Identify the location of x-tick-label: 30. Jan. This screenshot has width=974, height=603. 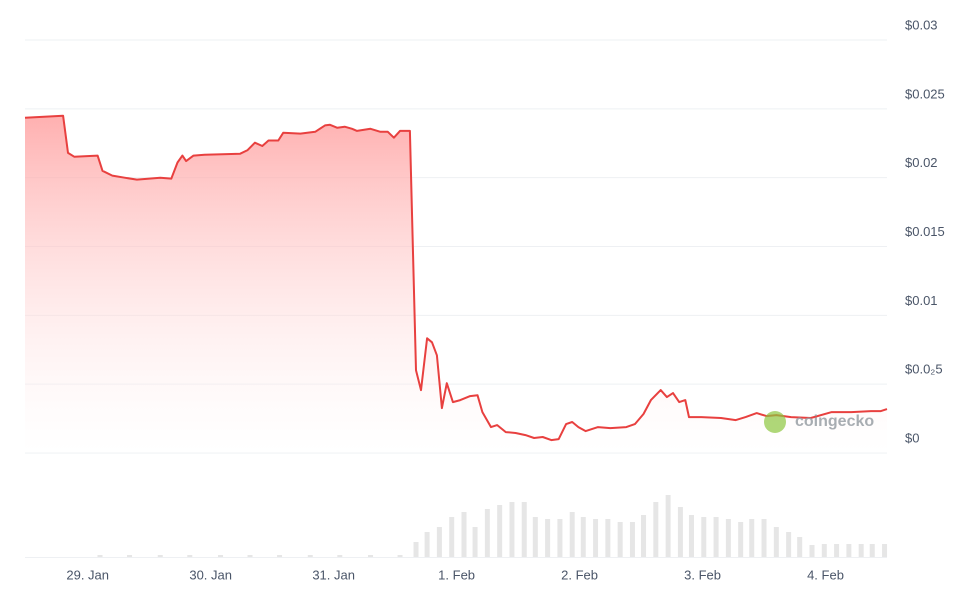
(210, 574).